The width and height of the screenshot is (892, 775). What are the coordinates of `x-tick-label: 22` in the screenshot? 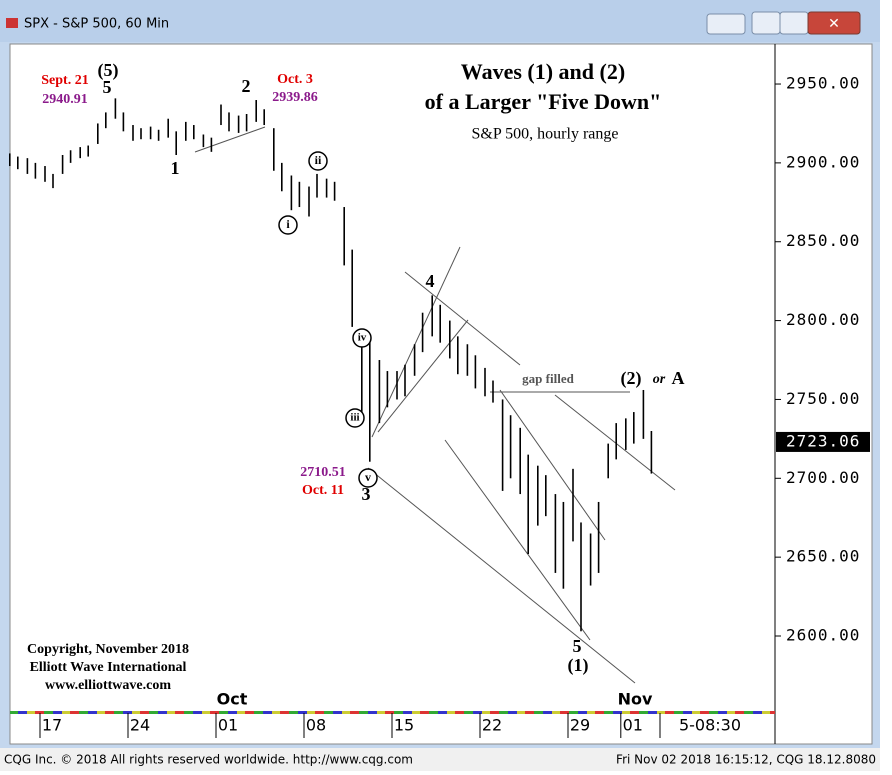 It's located at (492, 725).